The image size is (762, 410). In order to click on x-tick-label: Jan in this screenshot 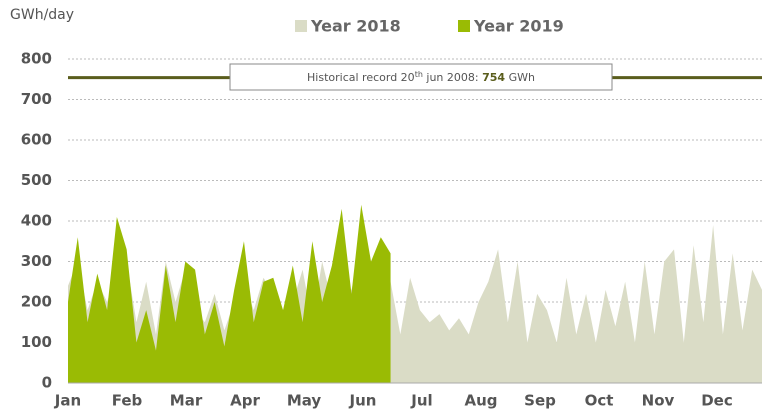, I will do `click(67, 401)`.